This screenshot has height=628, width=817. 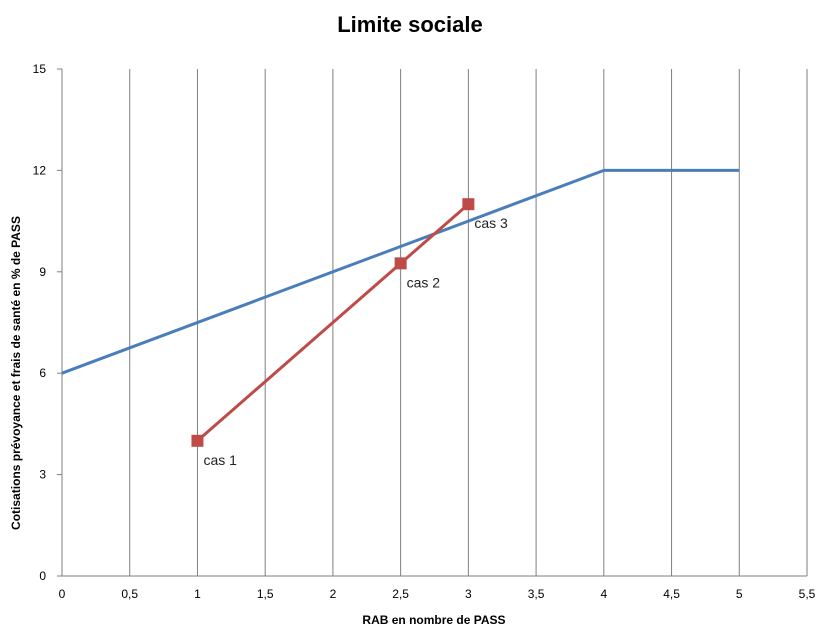 I want to click on x-tick-label: 5, so click(x=739, y=594).